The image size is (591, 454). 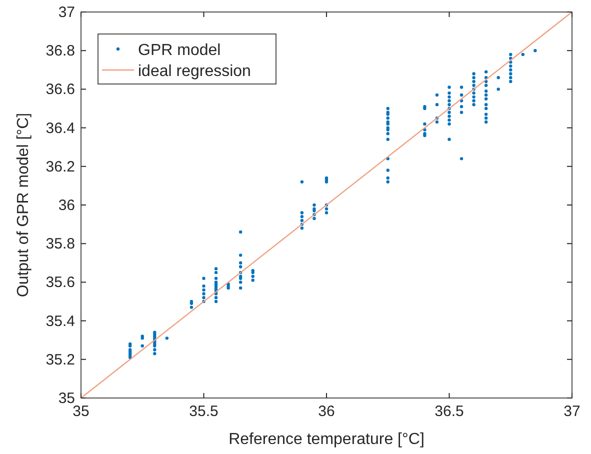 What do you see at coordinates (66, 398) in the screenshot?
I see `y-tick-label: 35` at bounding box center [66, 398].